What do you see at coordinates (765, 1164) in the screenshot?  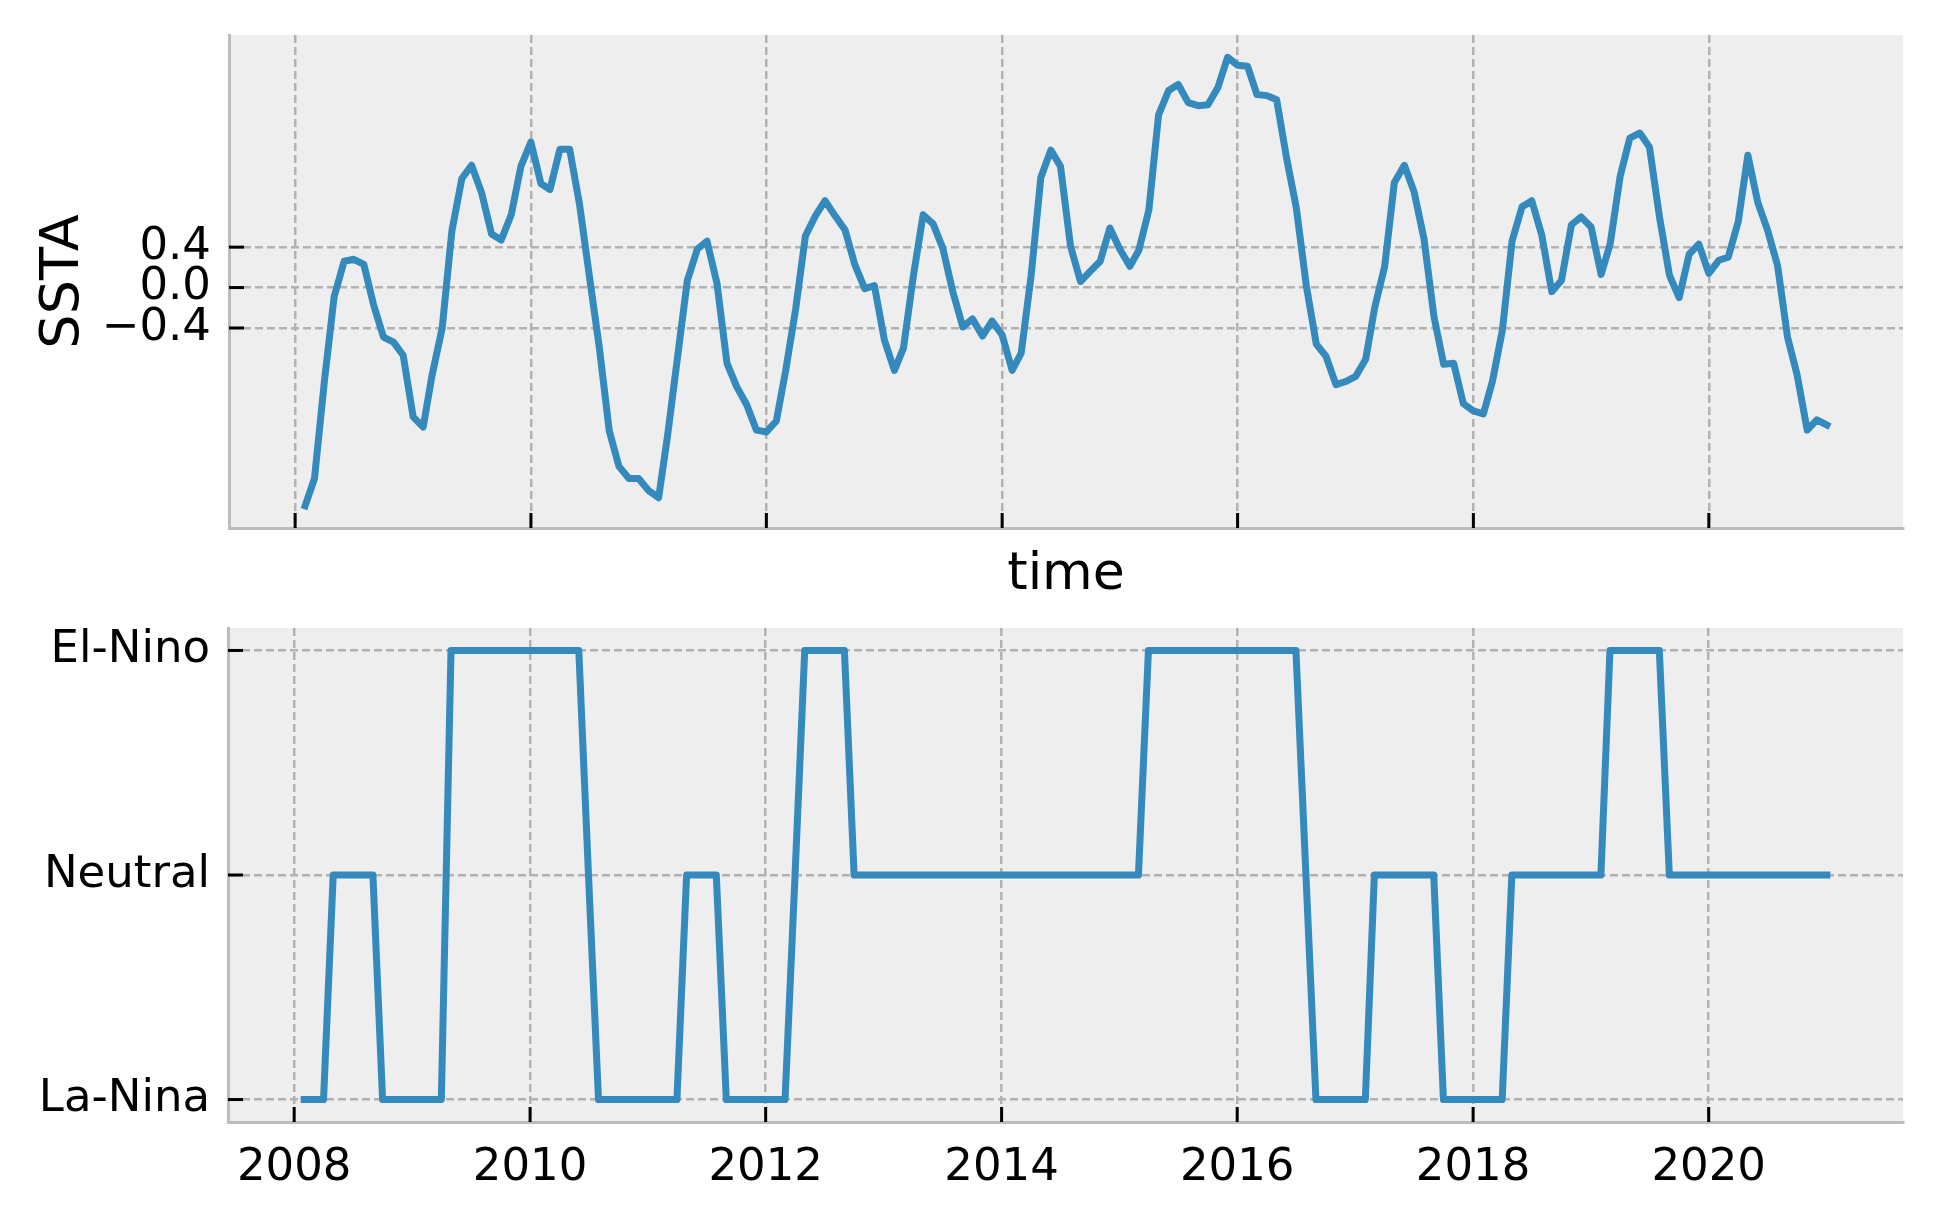 I see `x-tick-label: 2012` at bounding box center [765, 1164].